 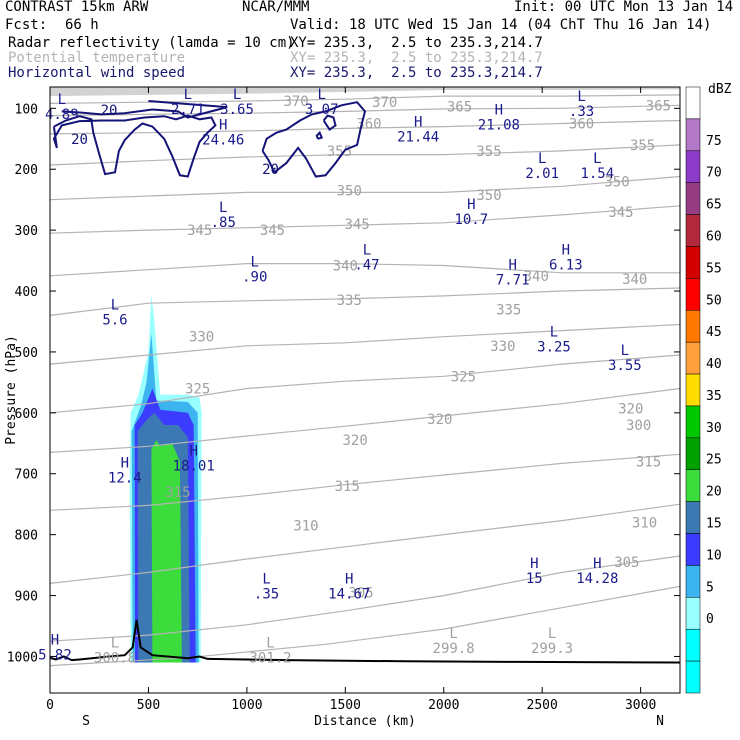 What do you see at coordinates (642, 146) in the screenshot?
I see `theta-contour-label: 355` at bounding box center [642, 146].